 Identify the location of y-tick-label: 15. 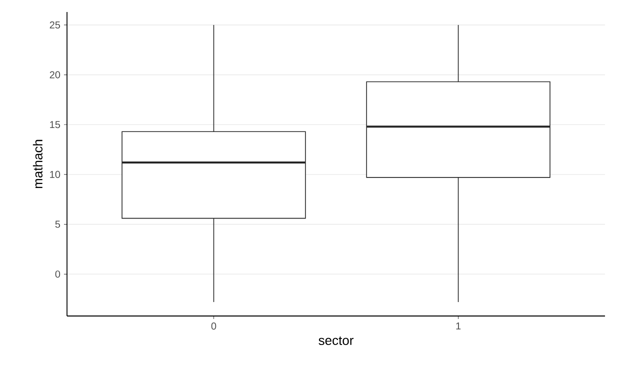
(55, 124).